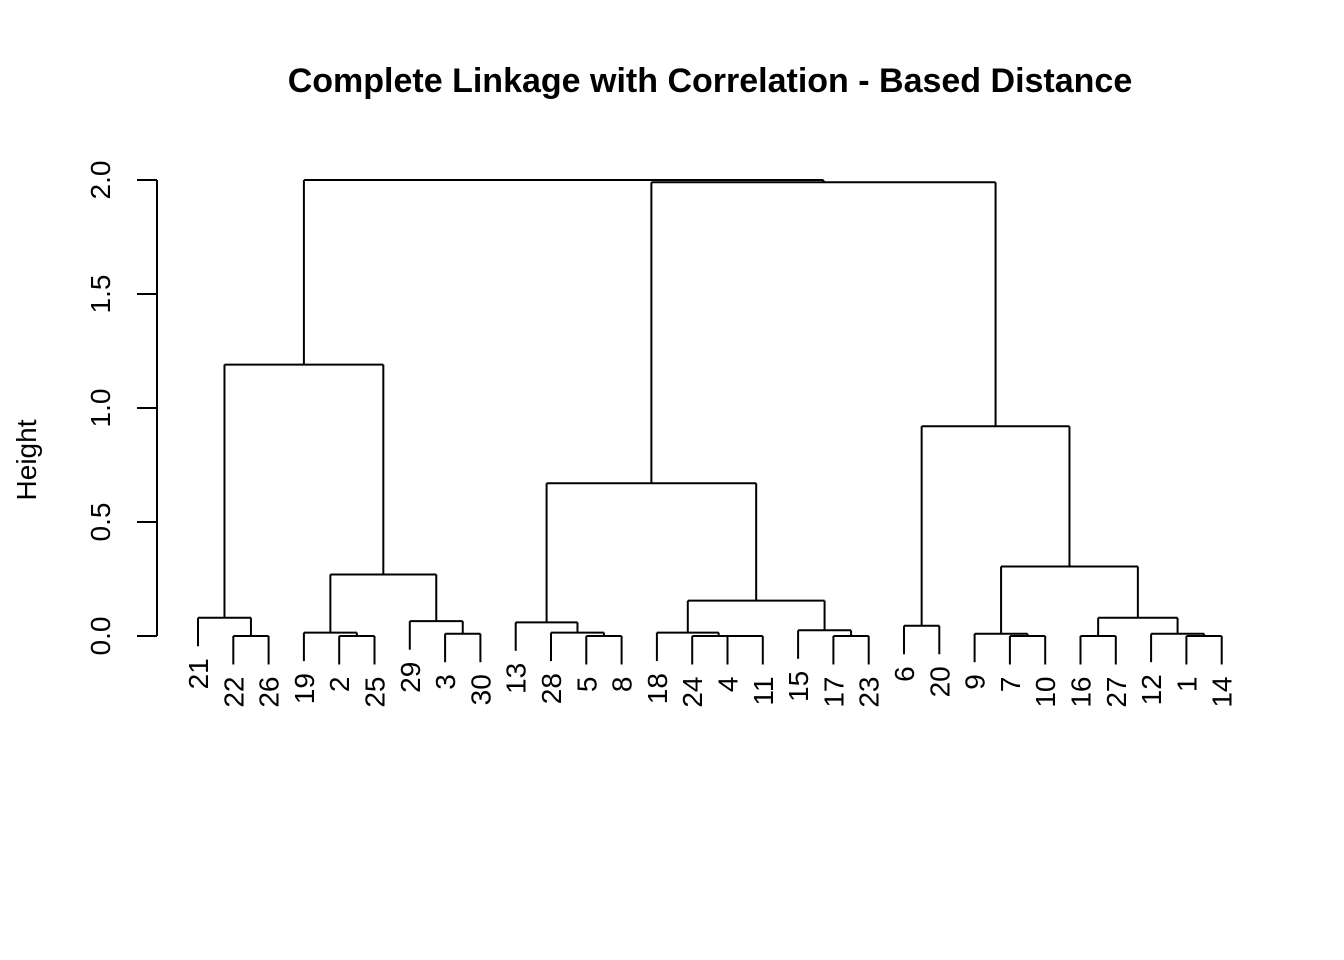 This screenshot has width=1344, height=960. What do you see at coordinates (798, 686) in the screenshot?
I see `leaf-label: 15` at bounding box center [798, 686].